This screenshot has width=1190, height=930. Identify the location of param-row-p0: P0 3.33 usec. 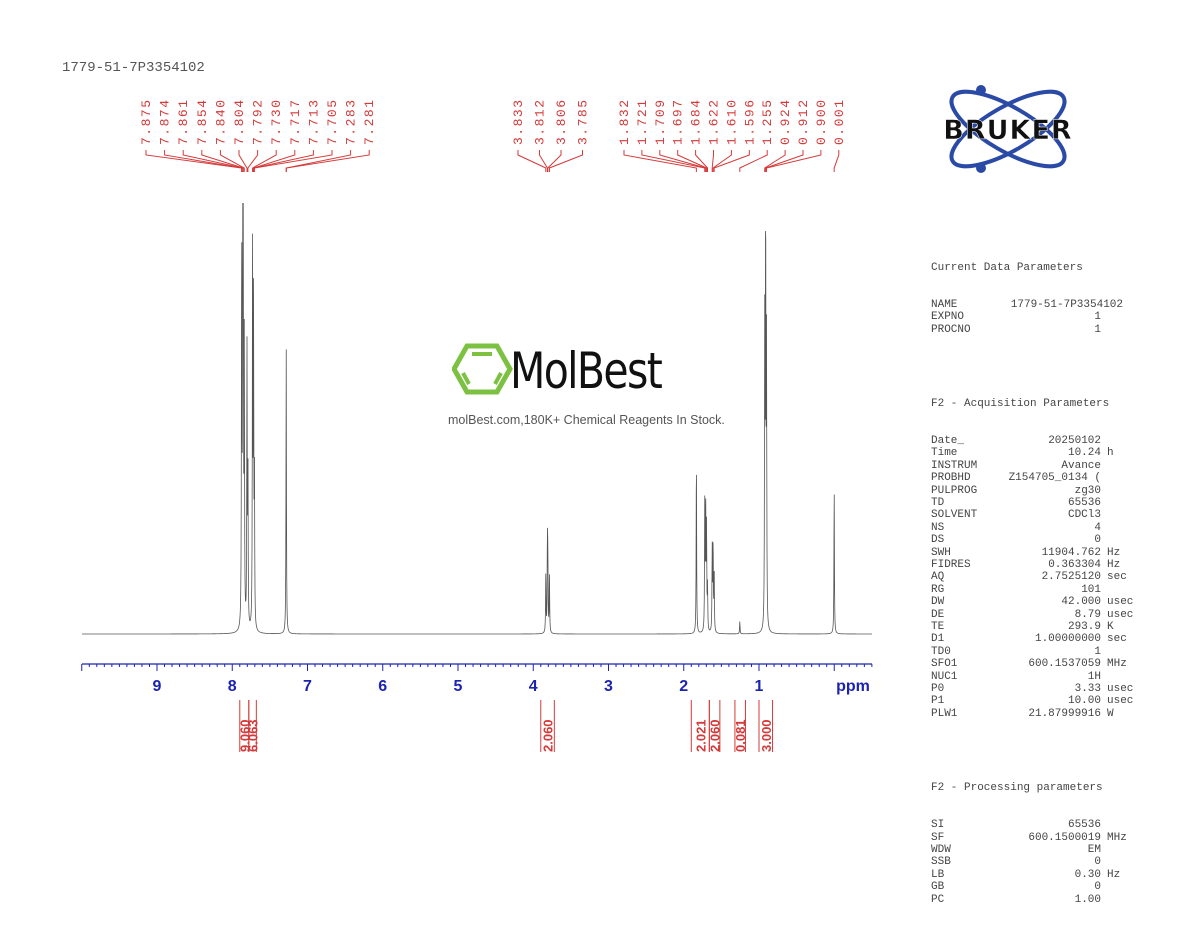
(1032, 689).